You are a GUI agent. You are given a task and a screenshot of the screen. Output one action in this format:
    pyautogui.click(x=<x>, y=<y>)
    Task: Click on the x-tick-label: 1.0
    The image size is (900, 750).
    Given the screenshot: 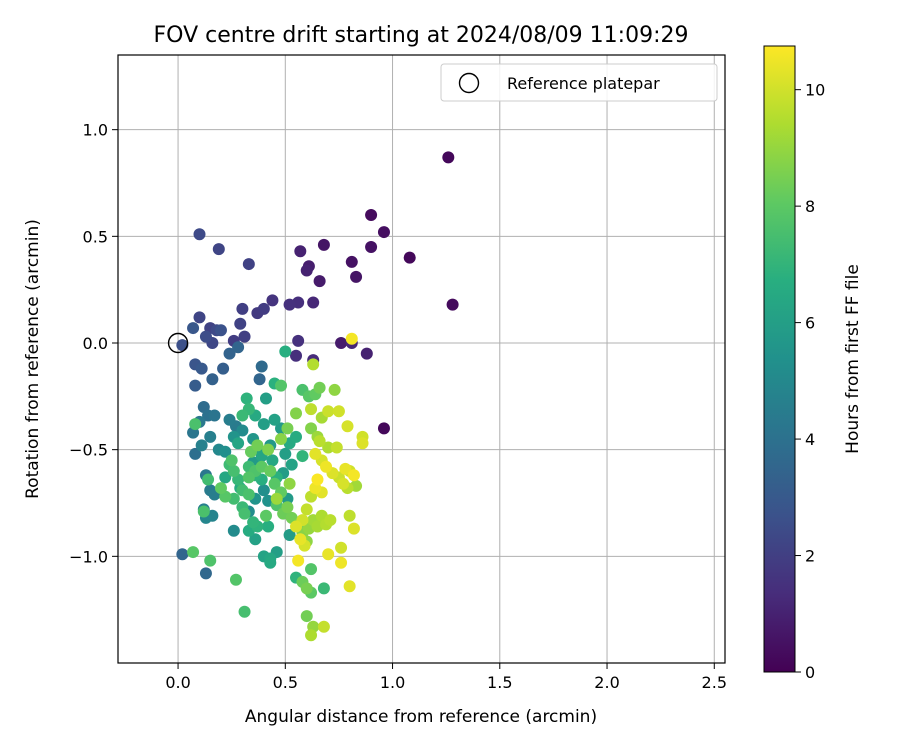 What is the action you would take?
    pyautogui.click(x=392, y=682)
    